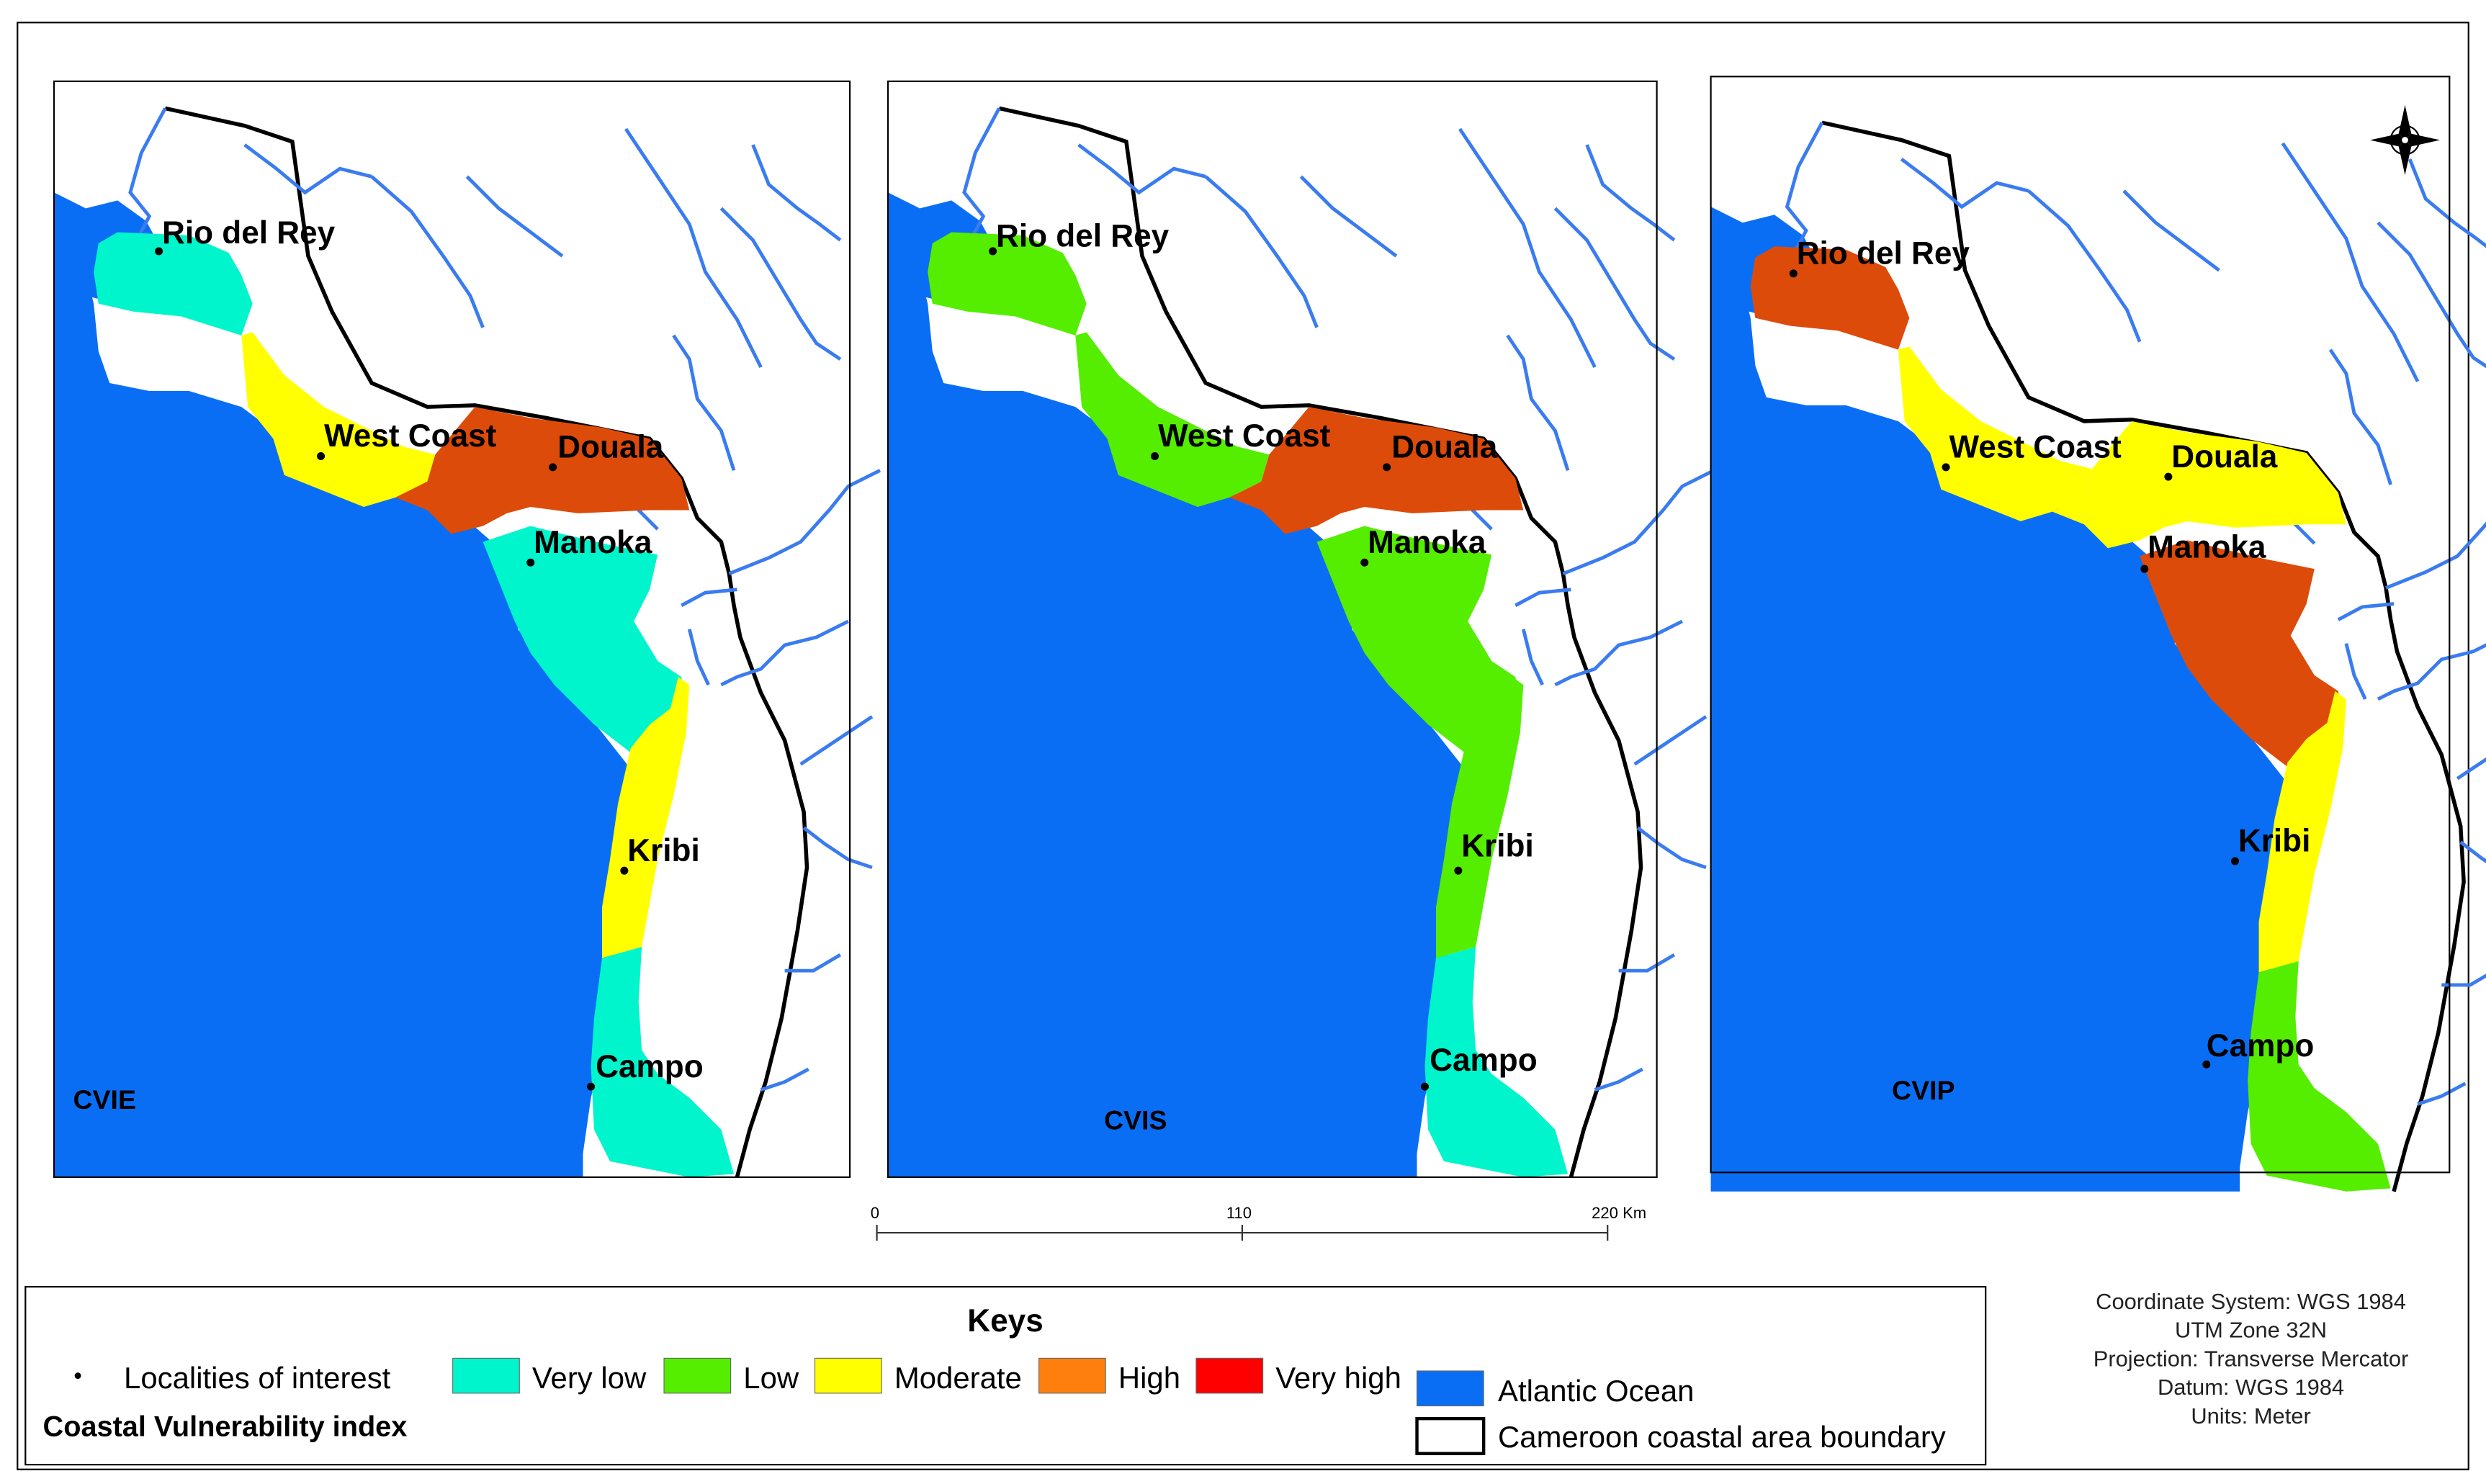  I want to click on scale-bar: 0 110 220 Km, so click(1258, 1222).